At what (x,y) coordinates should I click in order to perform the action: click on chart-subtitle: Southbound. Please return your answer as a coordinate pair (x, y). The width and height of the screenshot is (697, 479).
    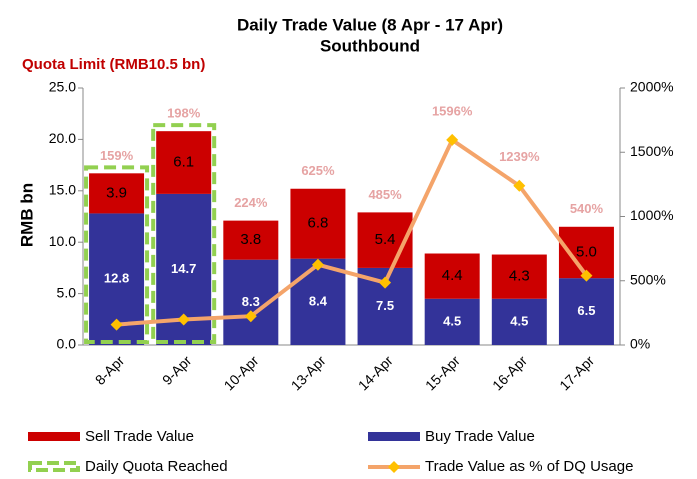
    Looking at the image, I should click on (370, 45).